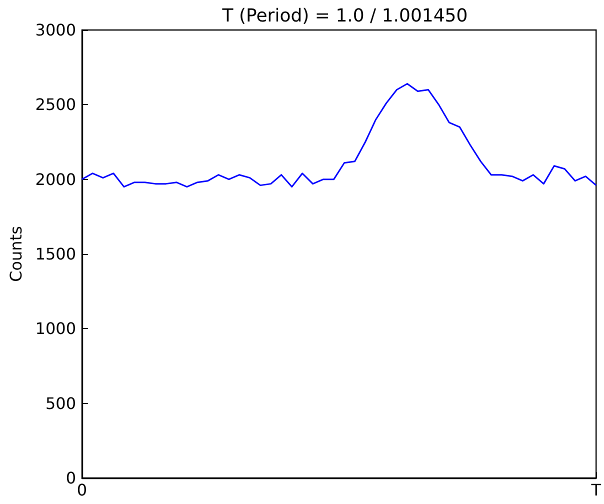 The image size is (604, 504). Describe the element at coordinates (55, 30) in the screenshot. I see `y-tick-label: 3000` at that location.